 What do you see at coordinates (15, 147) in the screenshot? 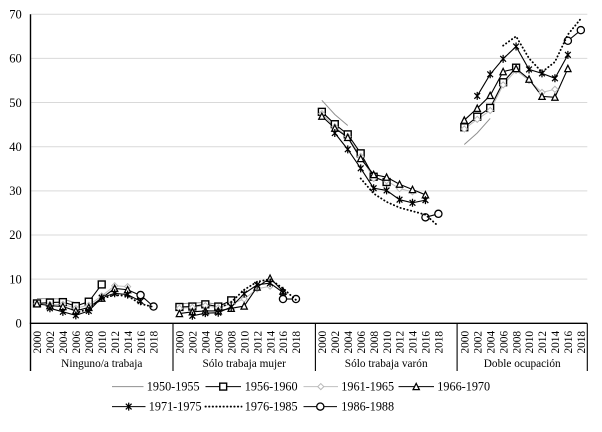
I see `svg-text: 40` at bounding box center [15, 147].